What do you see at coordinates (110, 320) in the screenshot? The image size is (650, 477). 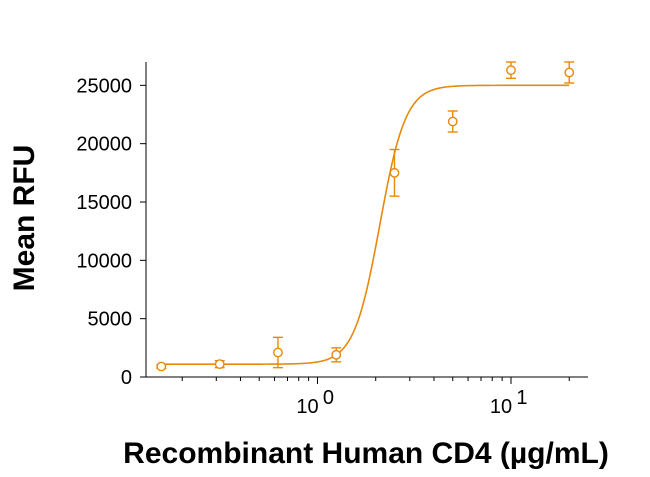 I see `y-tick-label: 5000` at bounding box center [110, 320].